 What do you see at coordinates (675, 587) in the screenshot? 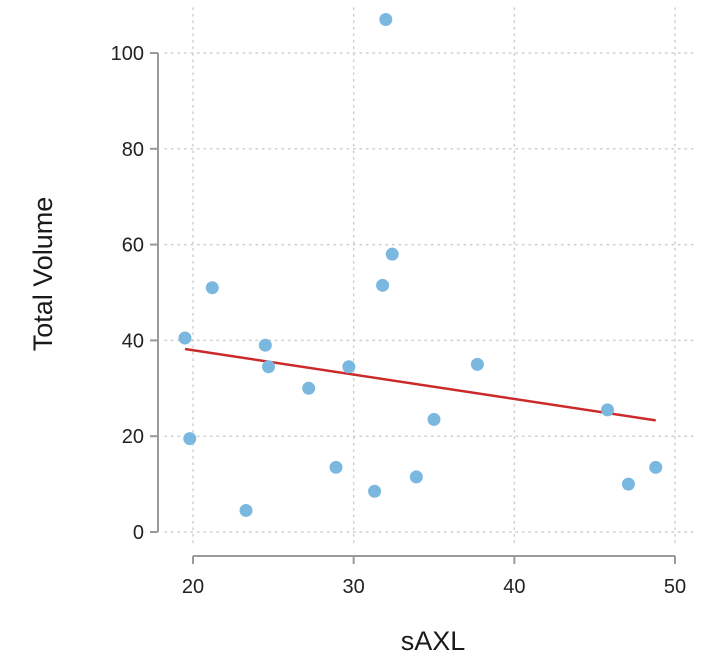
I see `x-tick-label: 50` at bounding box center [675, 587].